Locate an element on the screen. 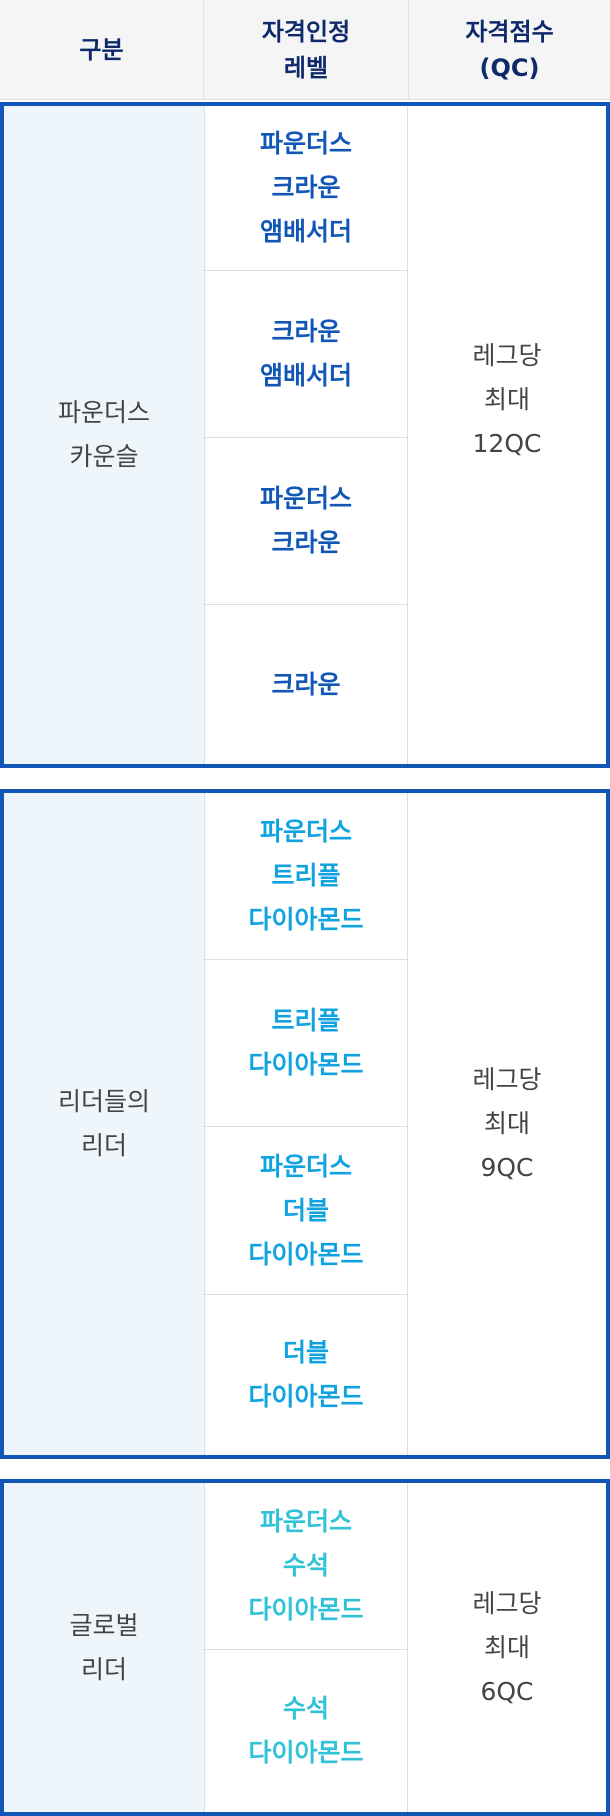 The height and width of the screenshot is (1816, 610). table-header: 구분 자격인정 레벨 자격점수 (QC) is located at coordinates (305, 50).